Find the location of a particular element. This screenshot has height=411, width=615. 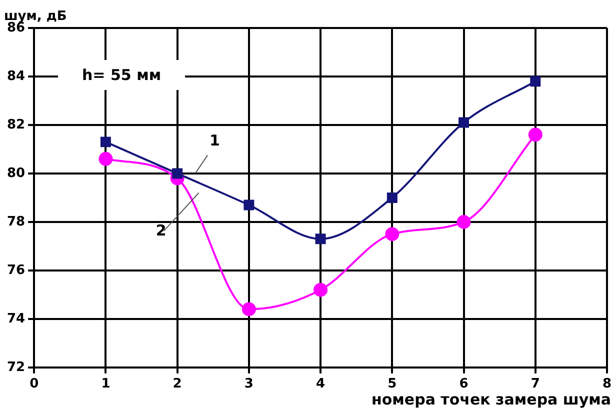

x-tick-label: 8 is located at coordinates (607, 384).